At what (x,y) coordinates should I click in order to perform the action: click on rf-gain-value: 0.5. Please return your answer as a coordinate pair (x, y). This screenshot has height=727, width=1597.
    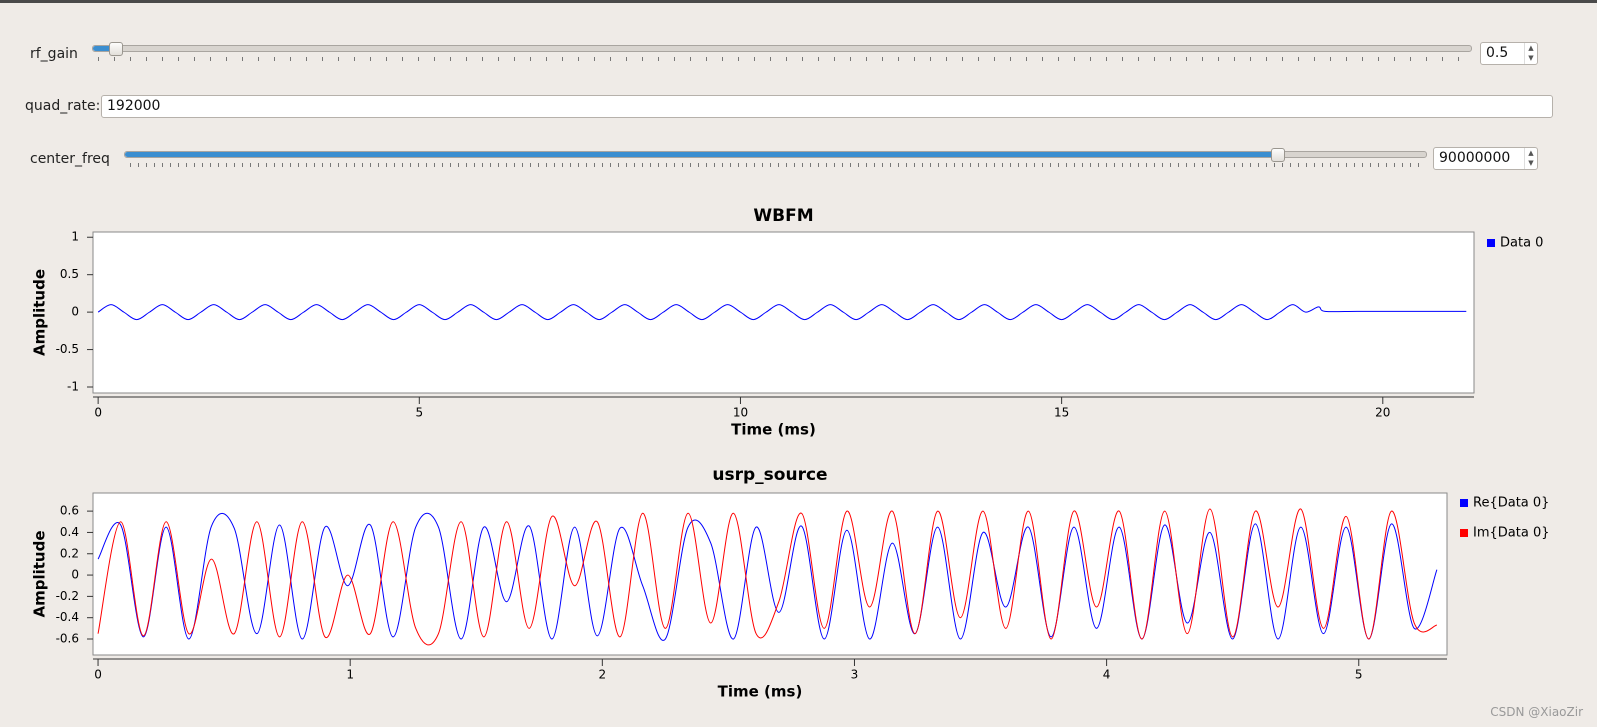
    Looking at the image, I should click on (1497, 53).